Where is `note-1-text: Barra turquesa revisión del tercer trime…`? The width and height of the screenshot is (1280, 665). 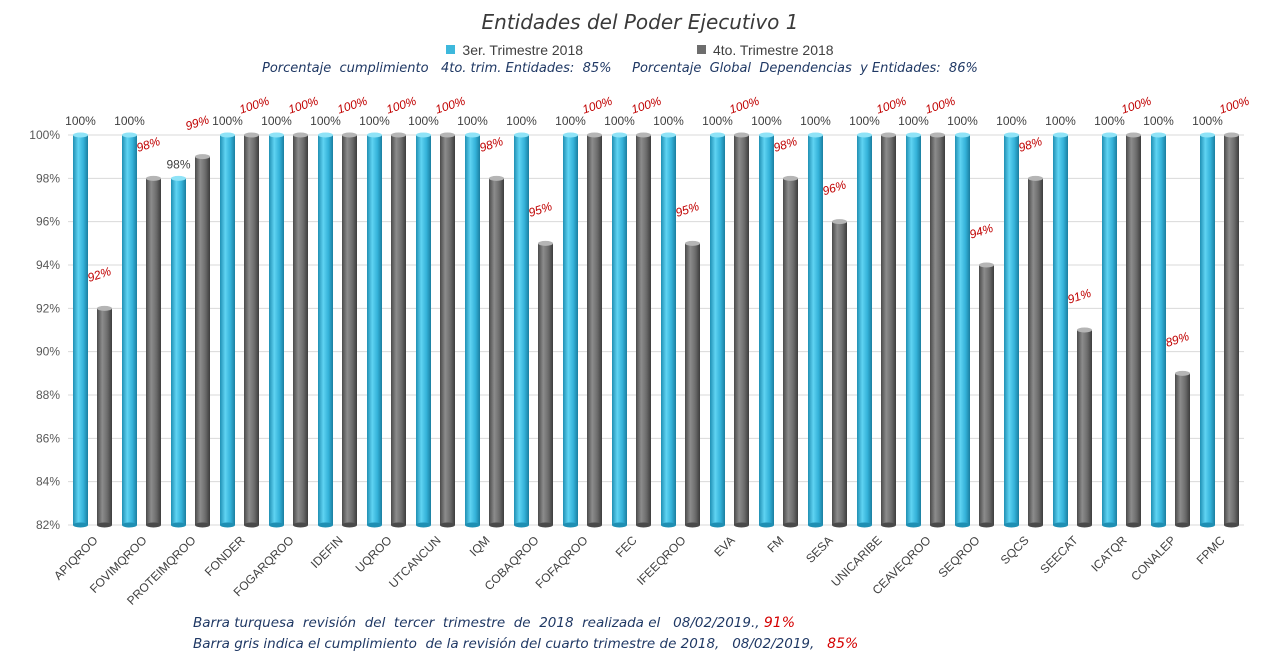
note-1-text: Barra turquesa revisión del tercer trime… is located at coordinates (476, 623).